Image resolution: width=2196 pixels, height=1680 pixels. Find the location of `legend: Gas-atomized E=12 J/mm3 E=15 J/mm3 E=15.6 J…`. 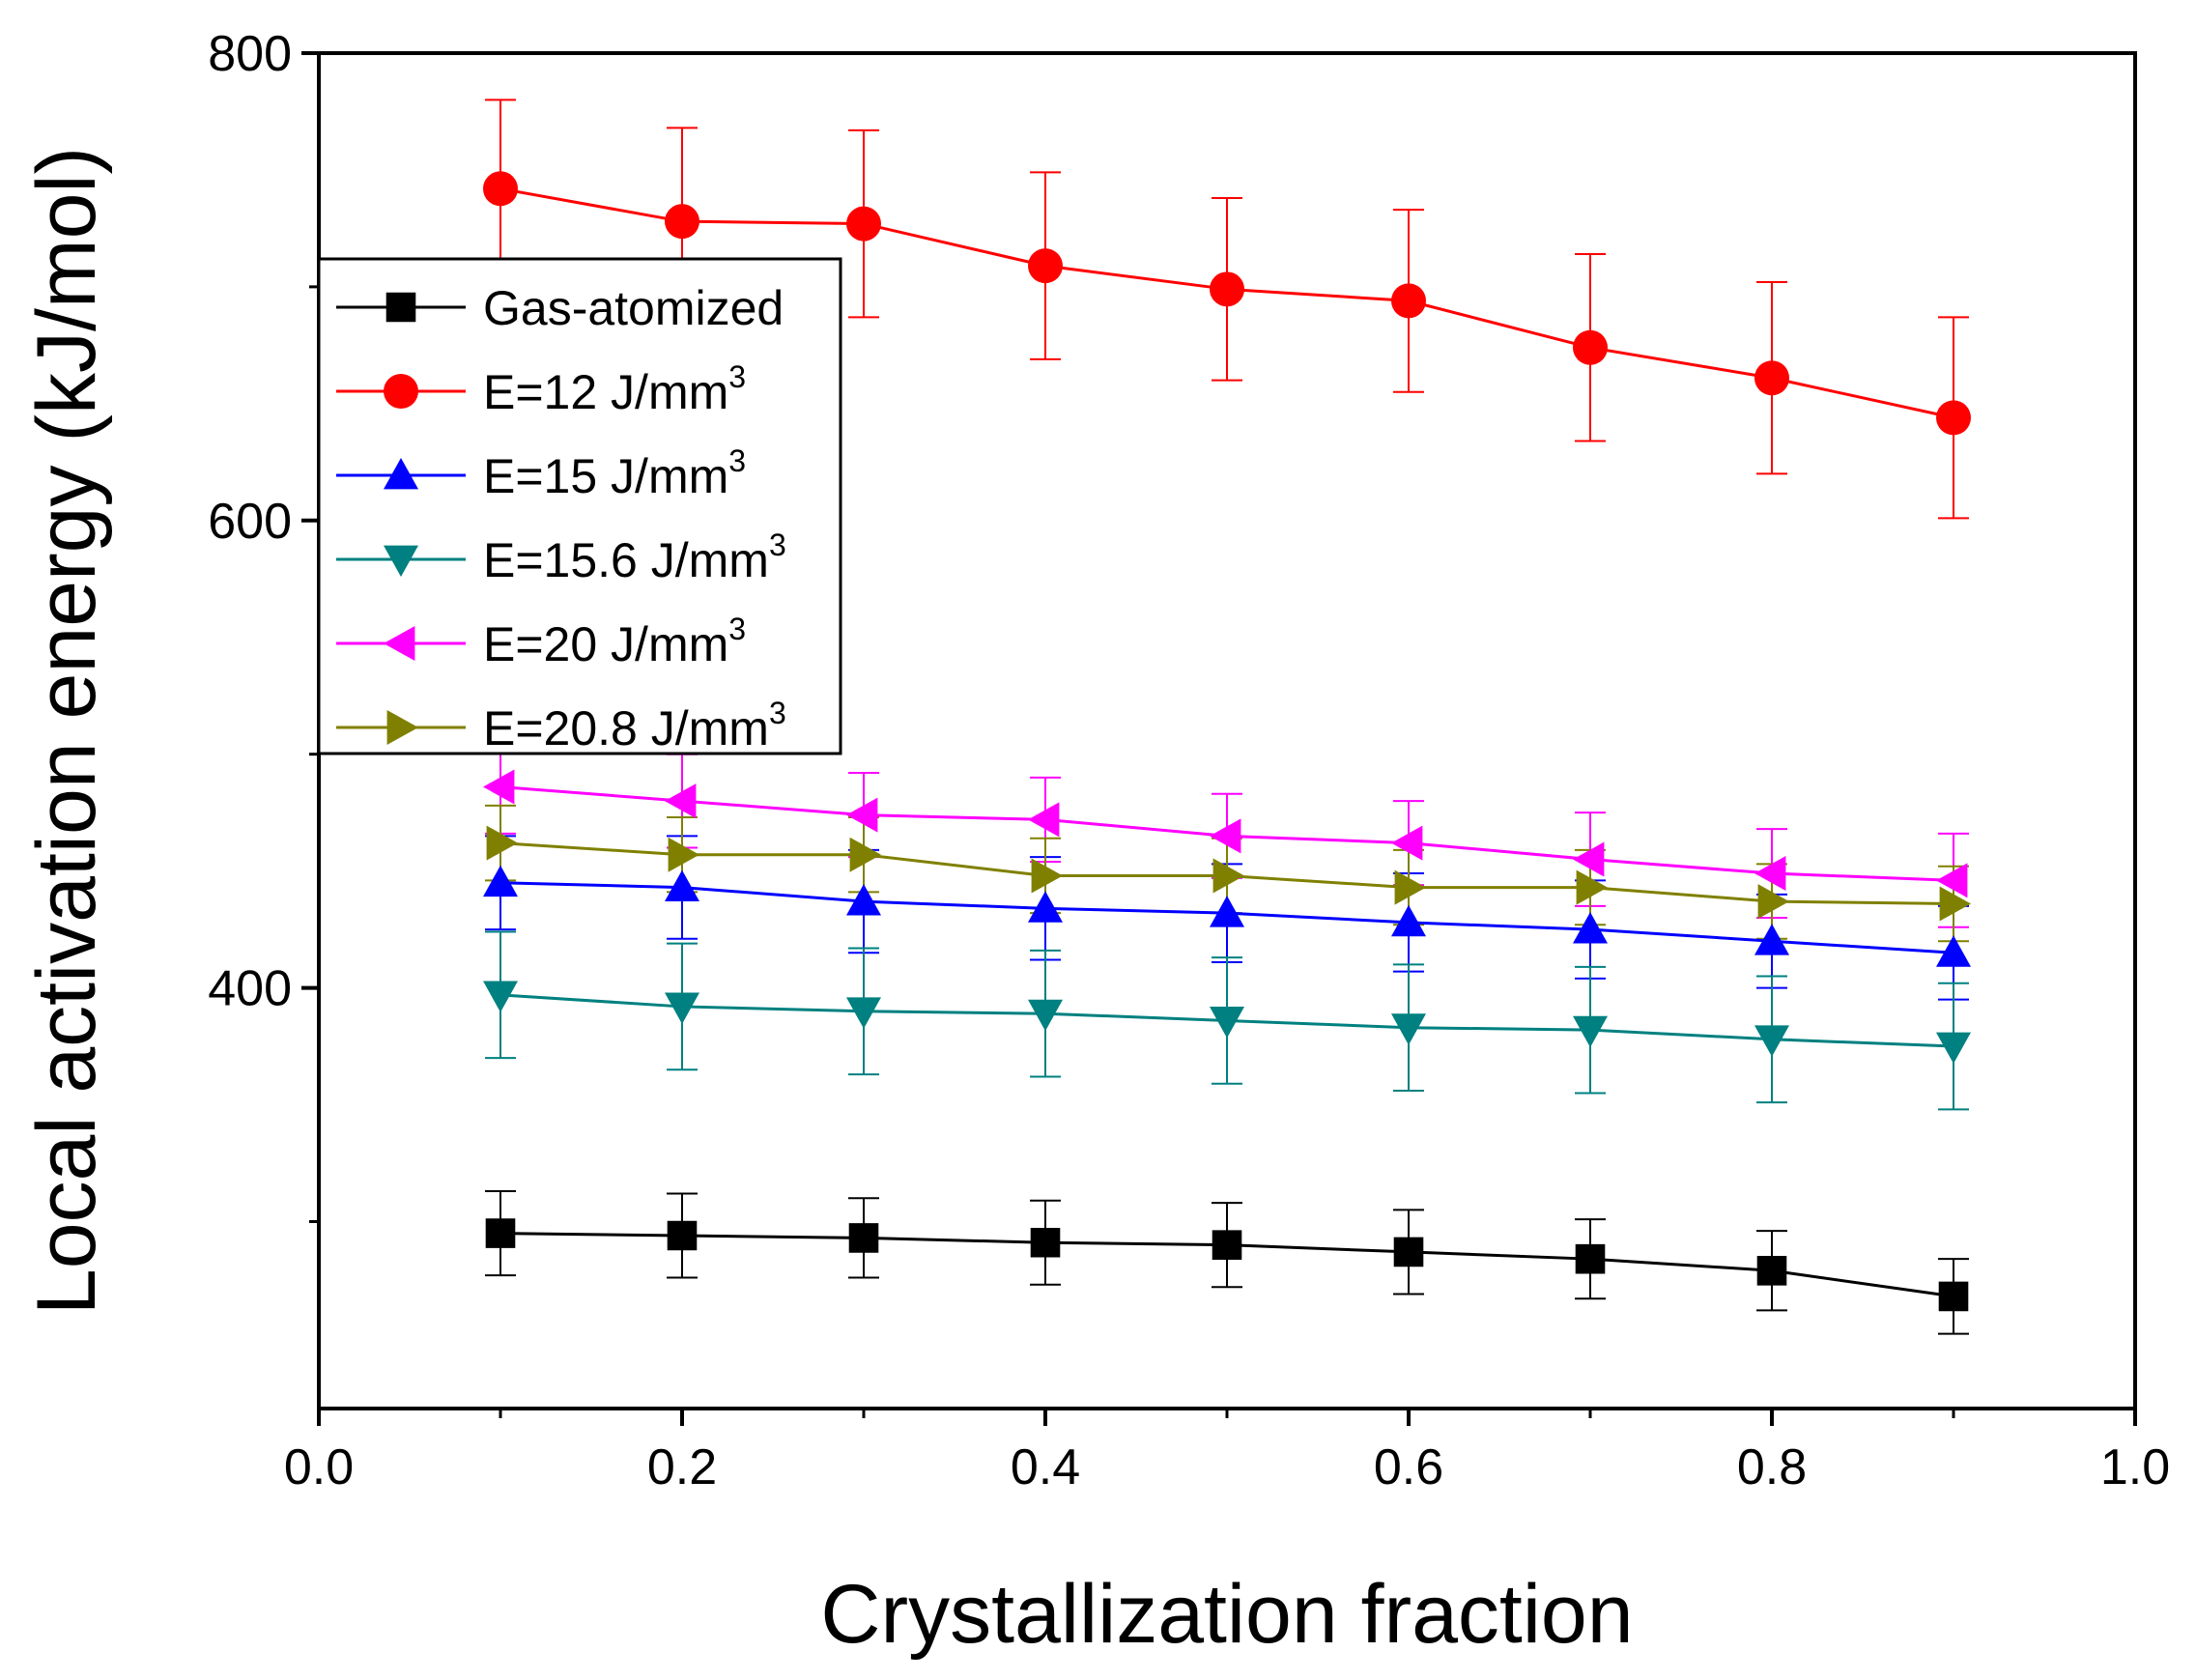

legend: Gas-atomized E=12 J/mm3 E=15 J/mm3 E=15.6 J… is located at coordinates (579, 506).